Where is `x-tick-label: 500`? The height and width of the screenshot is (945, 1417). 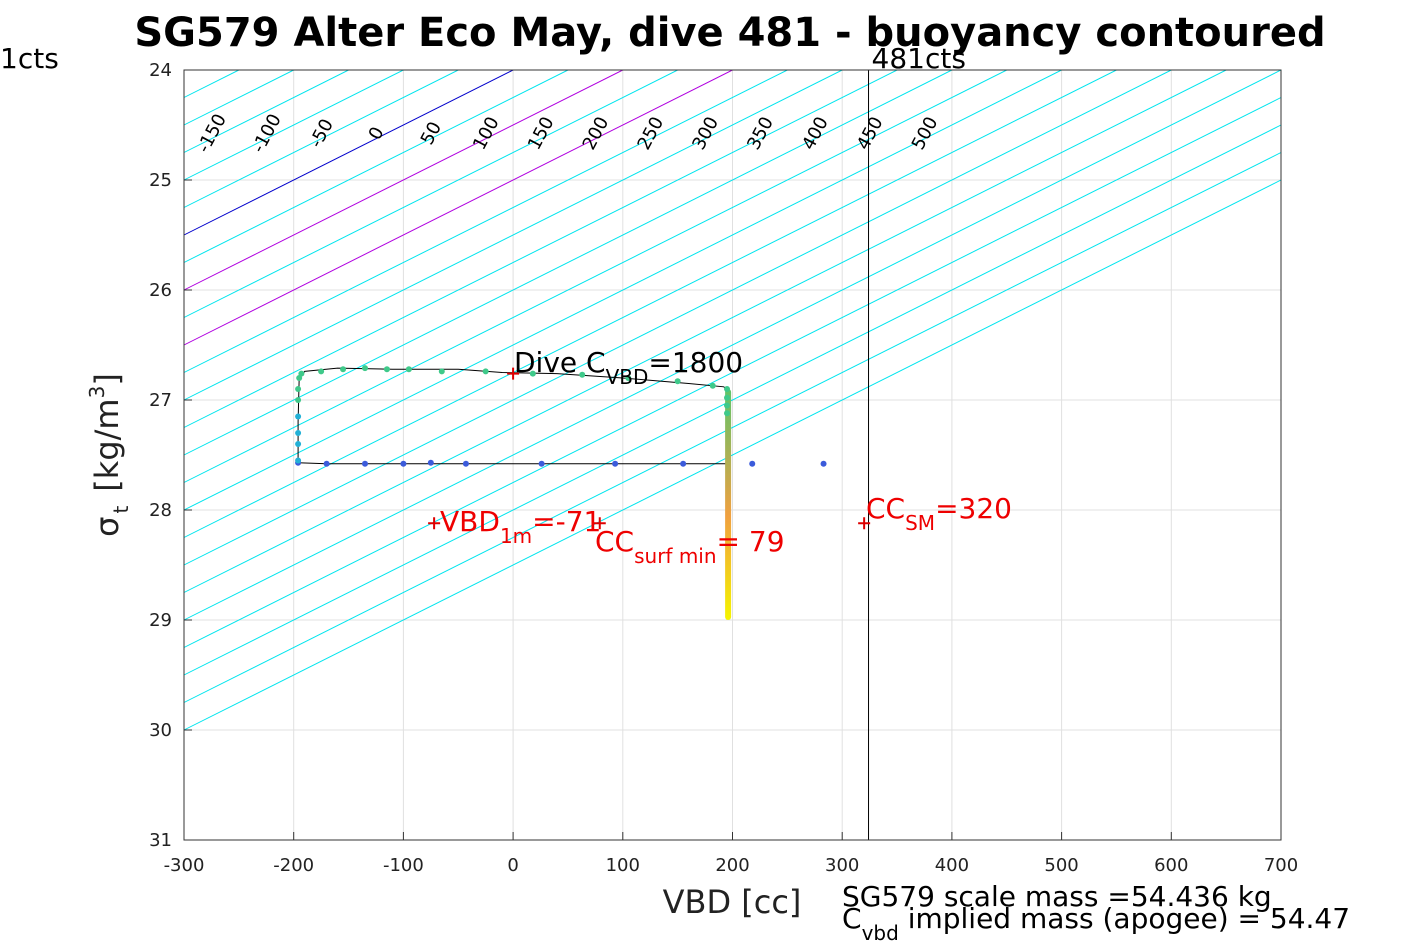
x-tick-label: 500 is located at coordinates (1061, 865).